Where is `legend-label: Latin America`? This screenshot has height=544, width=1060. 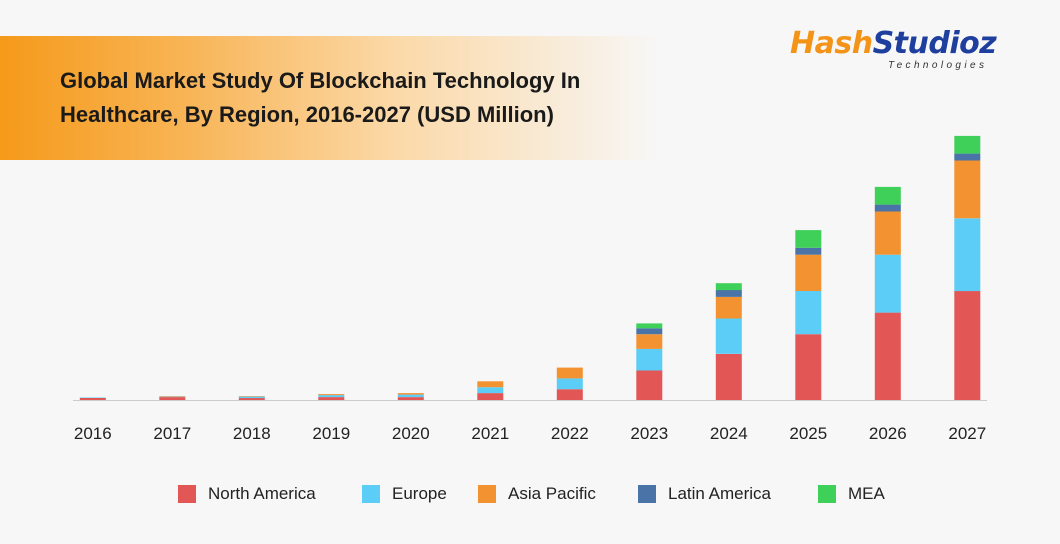
legend-label: Latin America is located at coordinates (719, 493).